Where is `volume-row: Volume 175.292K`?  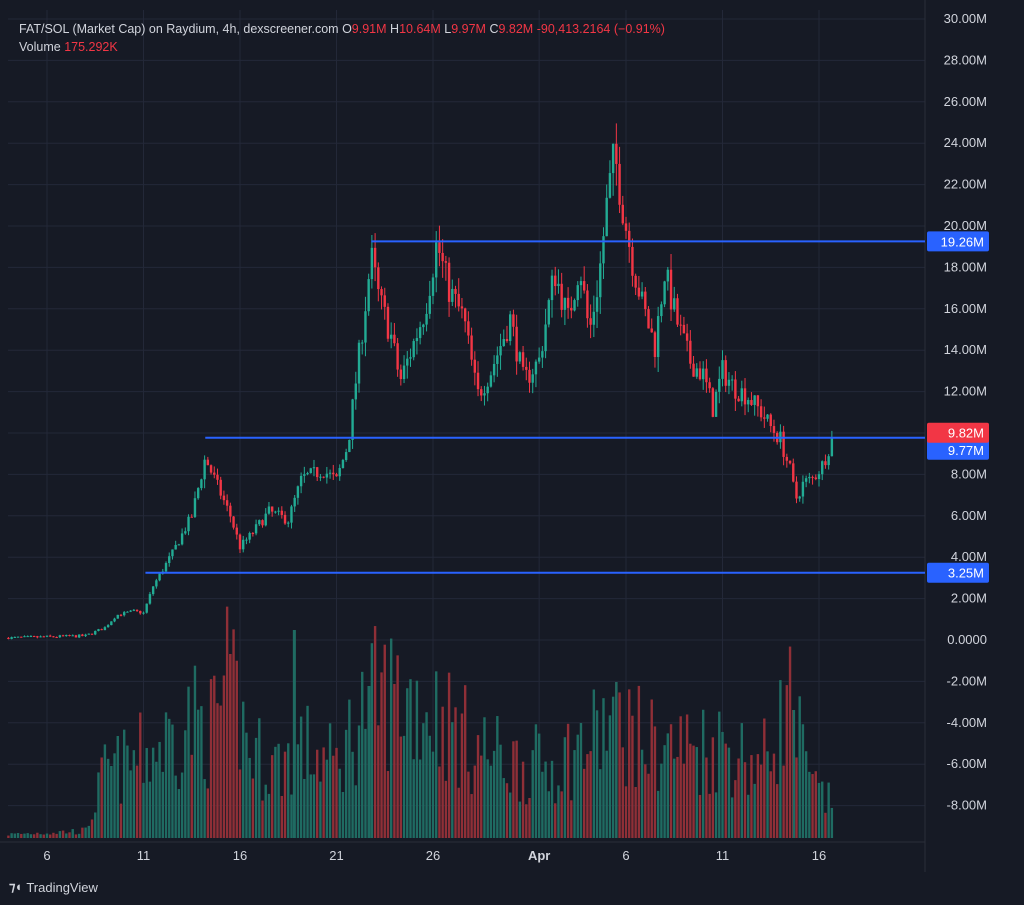
volume-row: Volume 175.292K is located at coordinates (342, 47).